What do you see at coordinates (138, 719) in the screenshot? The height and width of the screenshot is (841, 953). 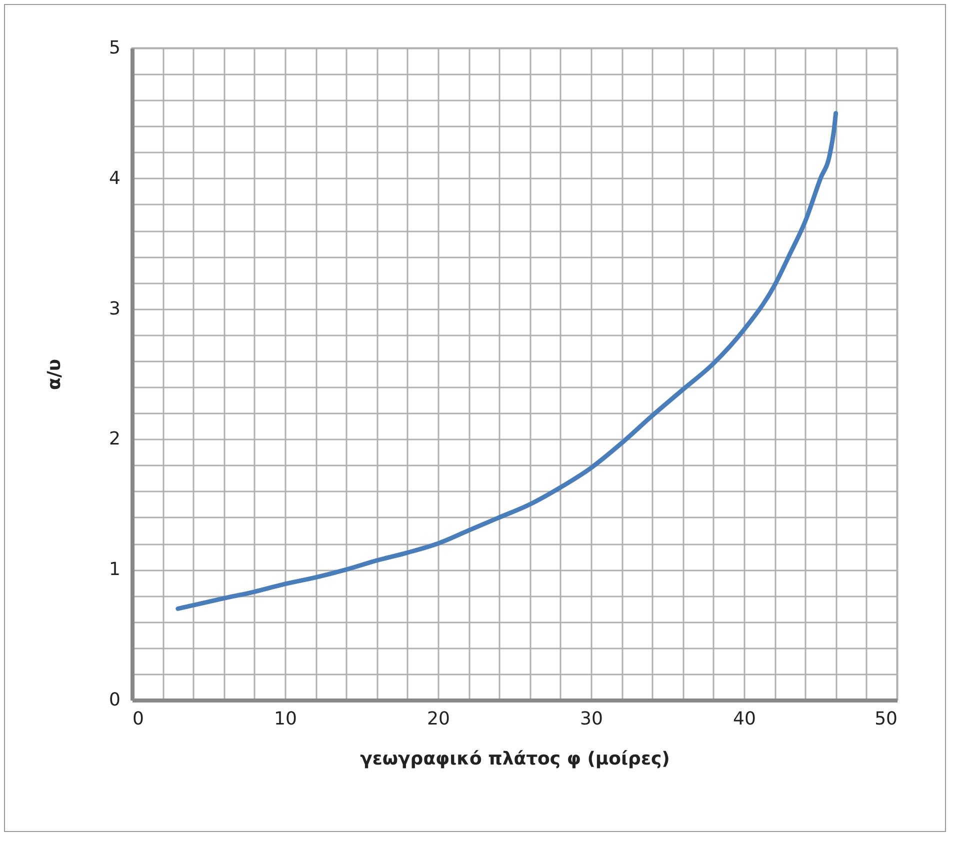 I see `x-tick-label: 0` at bounding box center [138, 719].